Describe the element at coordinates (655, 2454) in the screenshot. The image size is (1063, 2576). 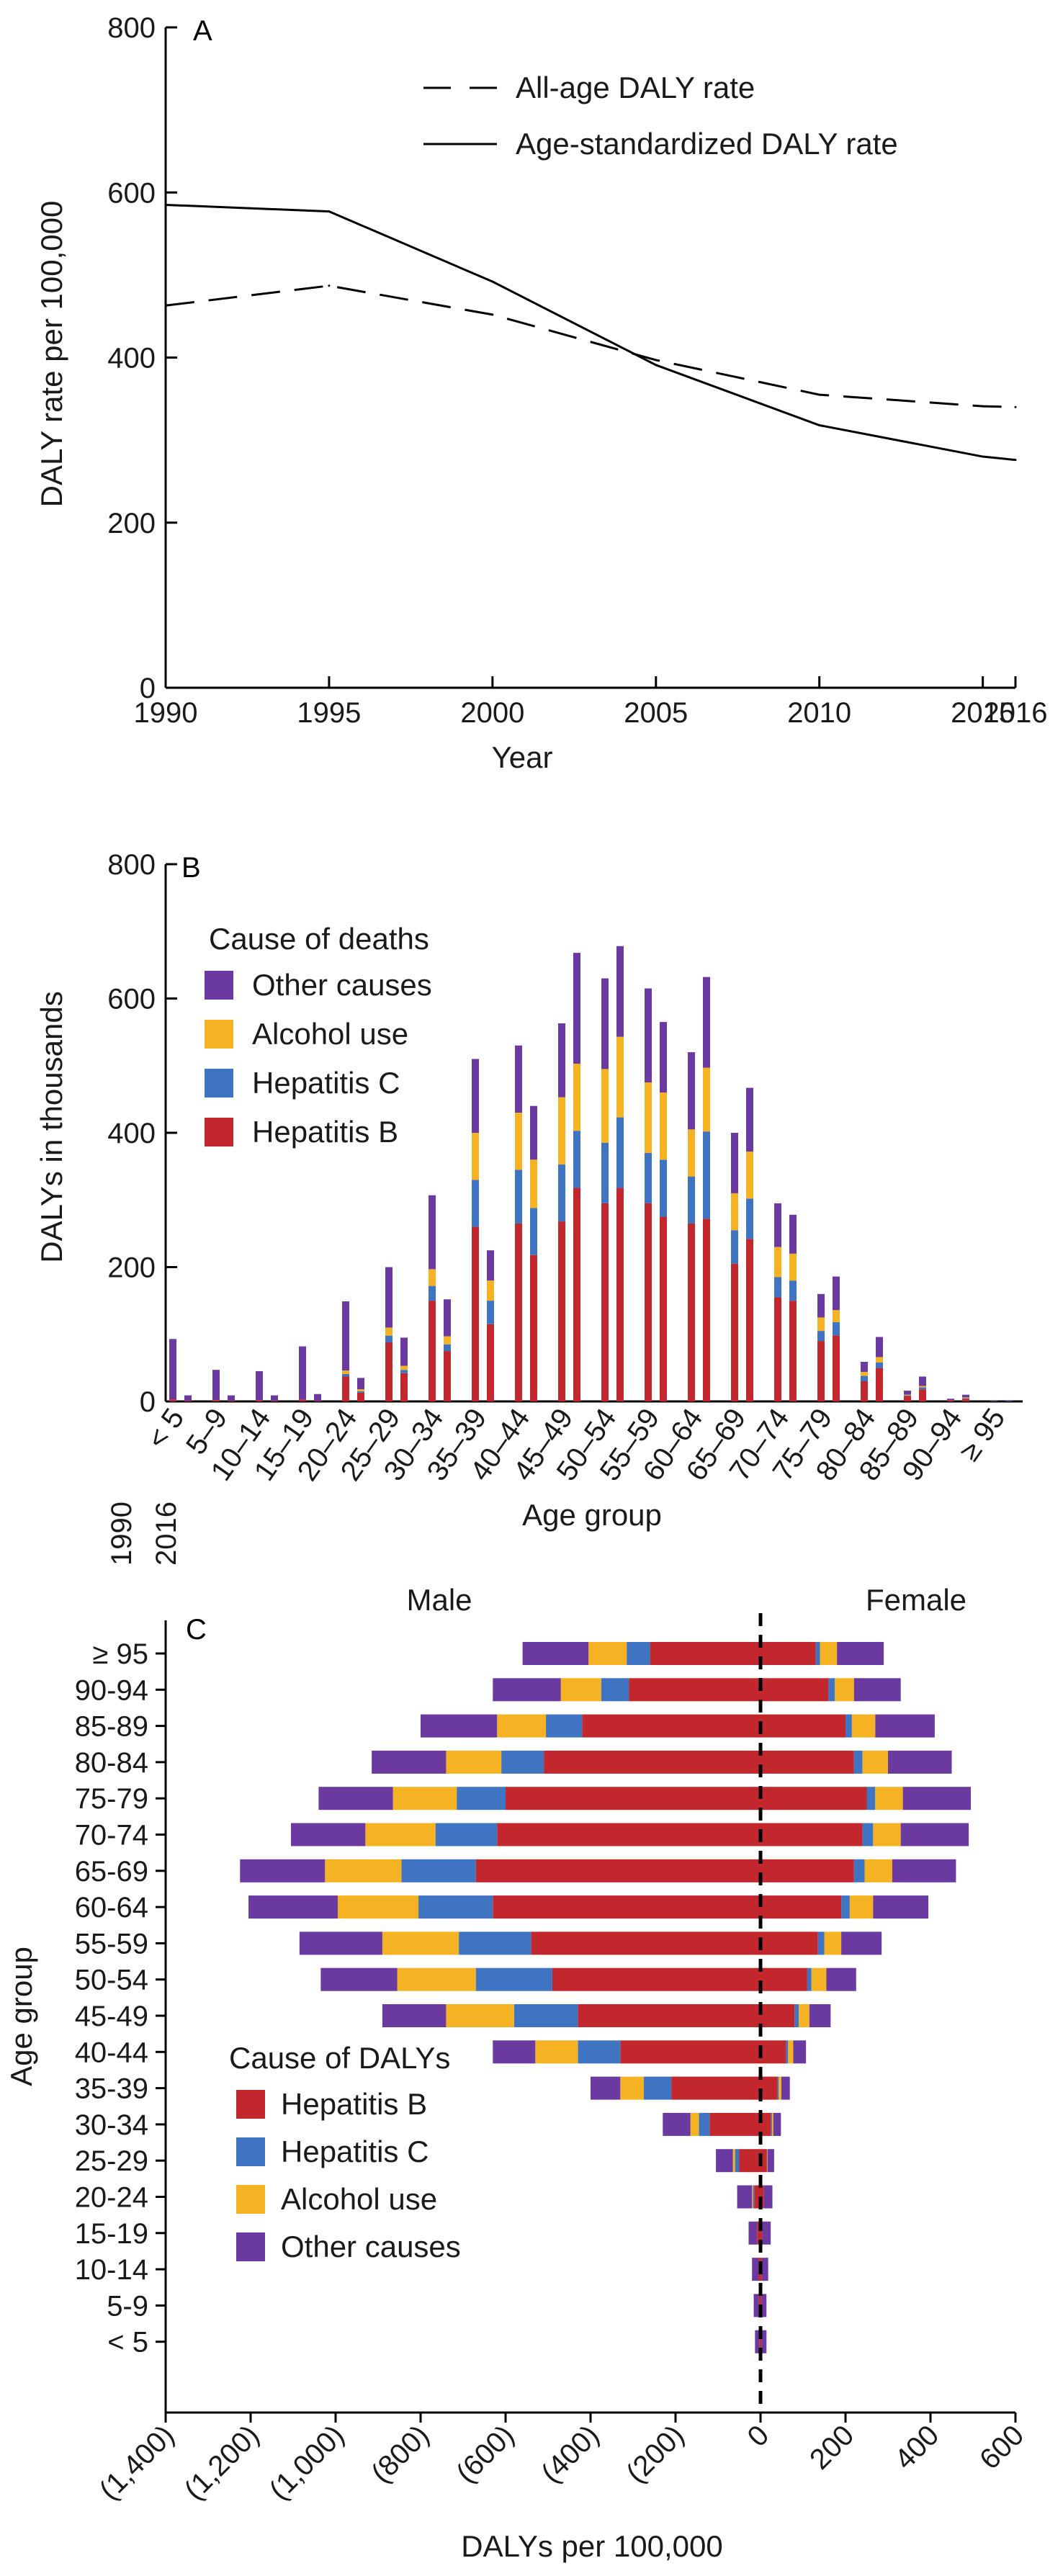
I see `panel-c-x-tick-label: (200)` at that location.